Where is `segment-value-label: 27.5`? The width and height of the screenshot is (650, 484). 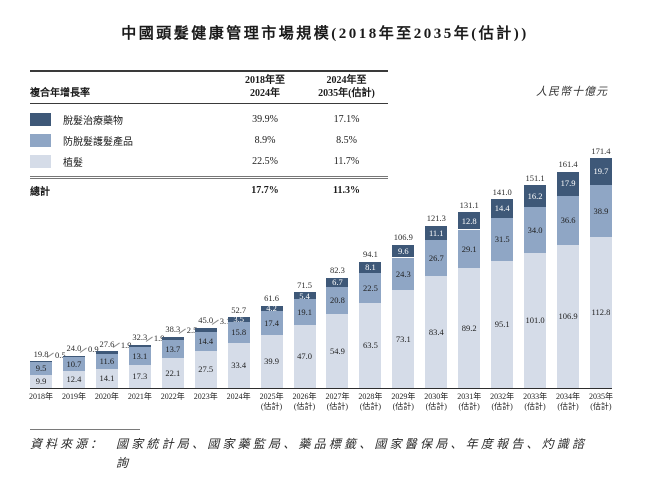 segment-value-label: 27.5 is located at coordinates (206, 369).